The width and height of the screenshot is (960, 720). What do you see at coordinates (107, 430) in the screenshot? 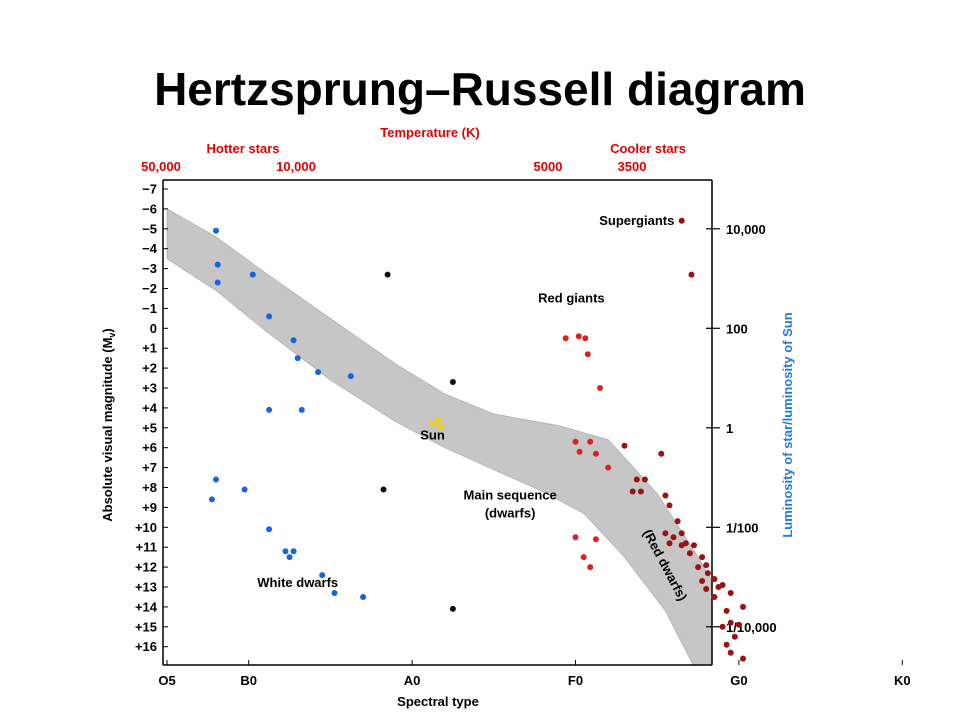
I see `y-axis-title-main: Absolute visual magnitude (M` at bounding box center [107, 430].